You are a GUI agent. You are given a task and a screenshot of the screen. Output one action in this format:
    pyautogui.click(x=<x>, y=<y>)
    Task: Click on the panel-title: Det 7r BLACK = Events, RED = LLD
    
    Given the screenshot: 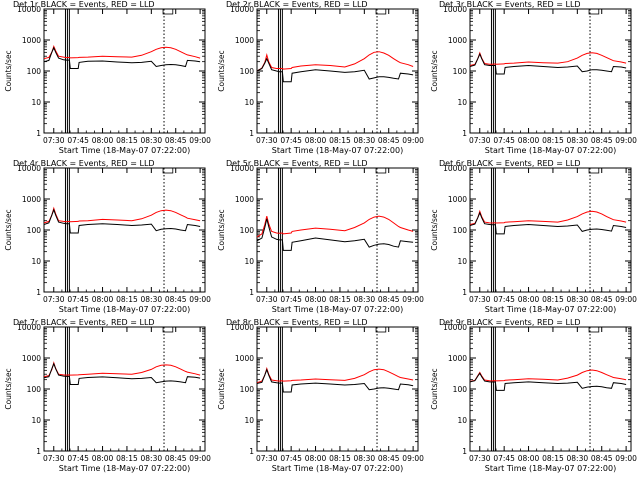 What is the action you would take?
    pyautogui.click(x=84, y=322)
    